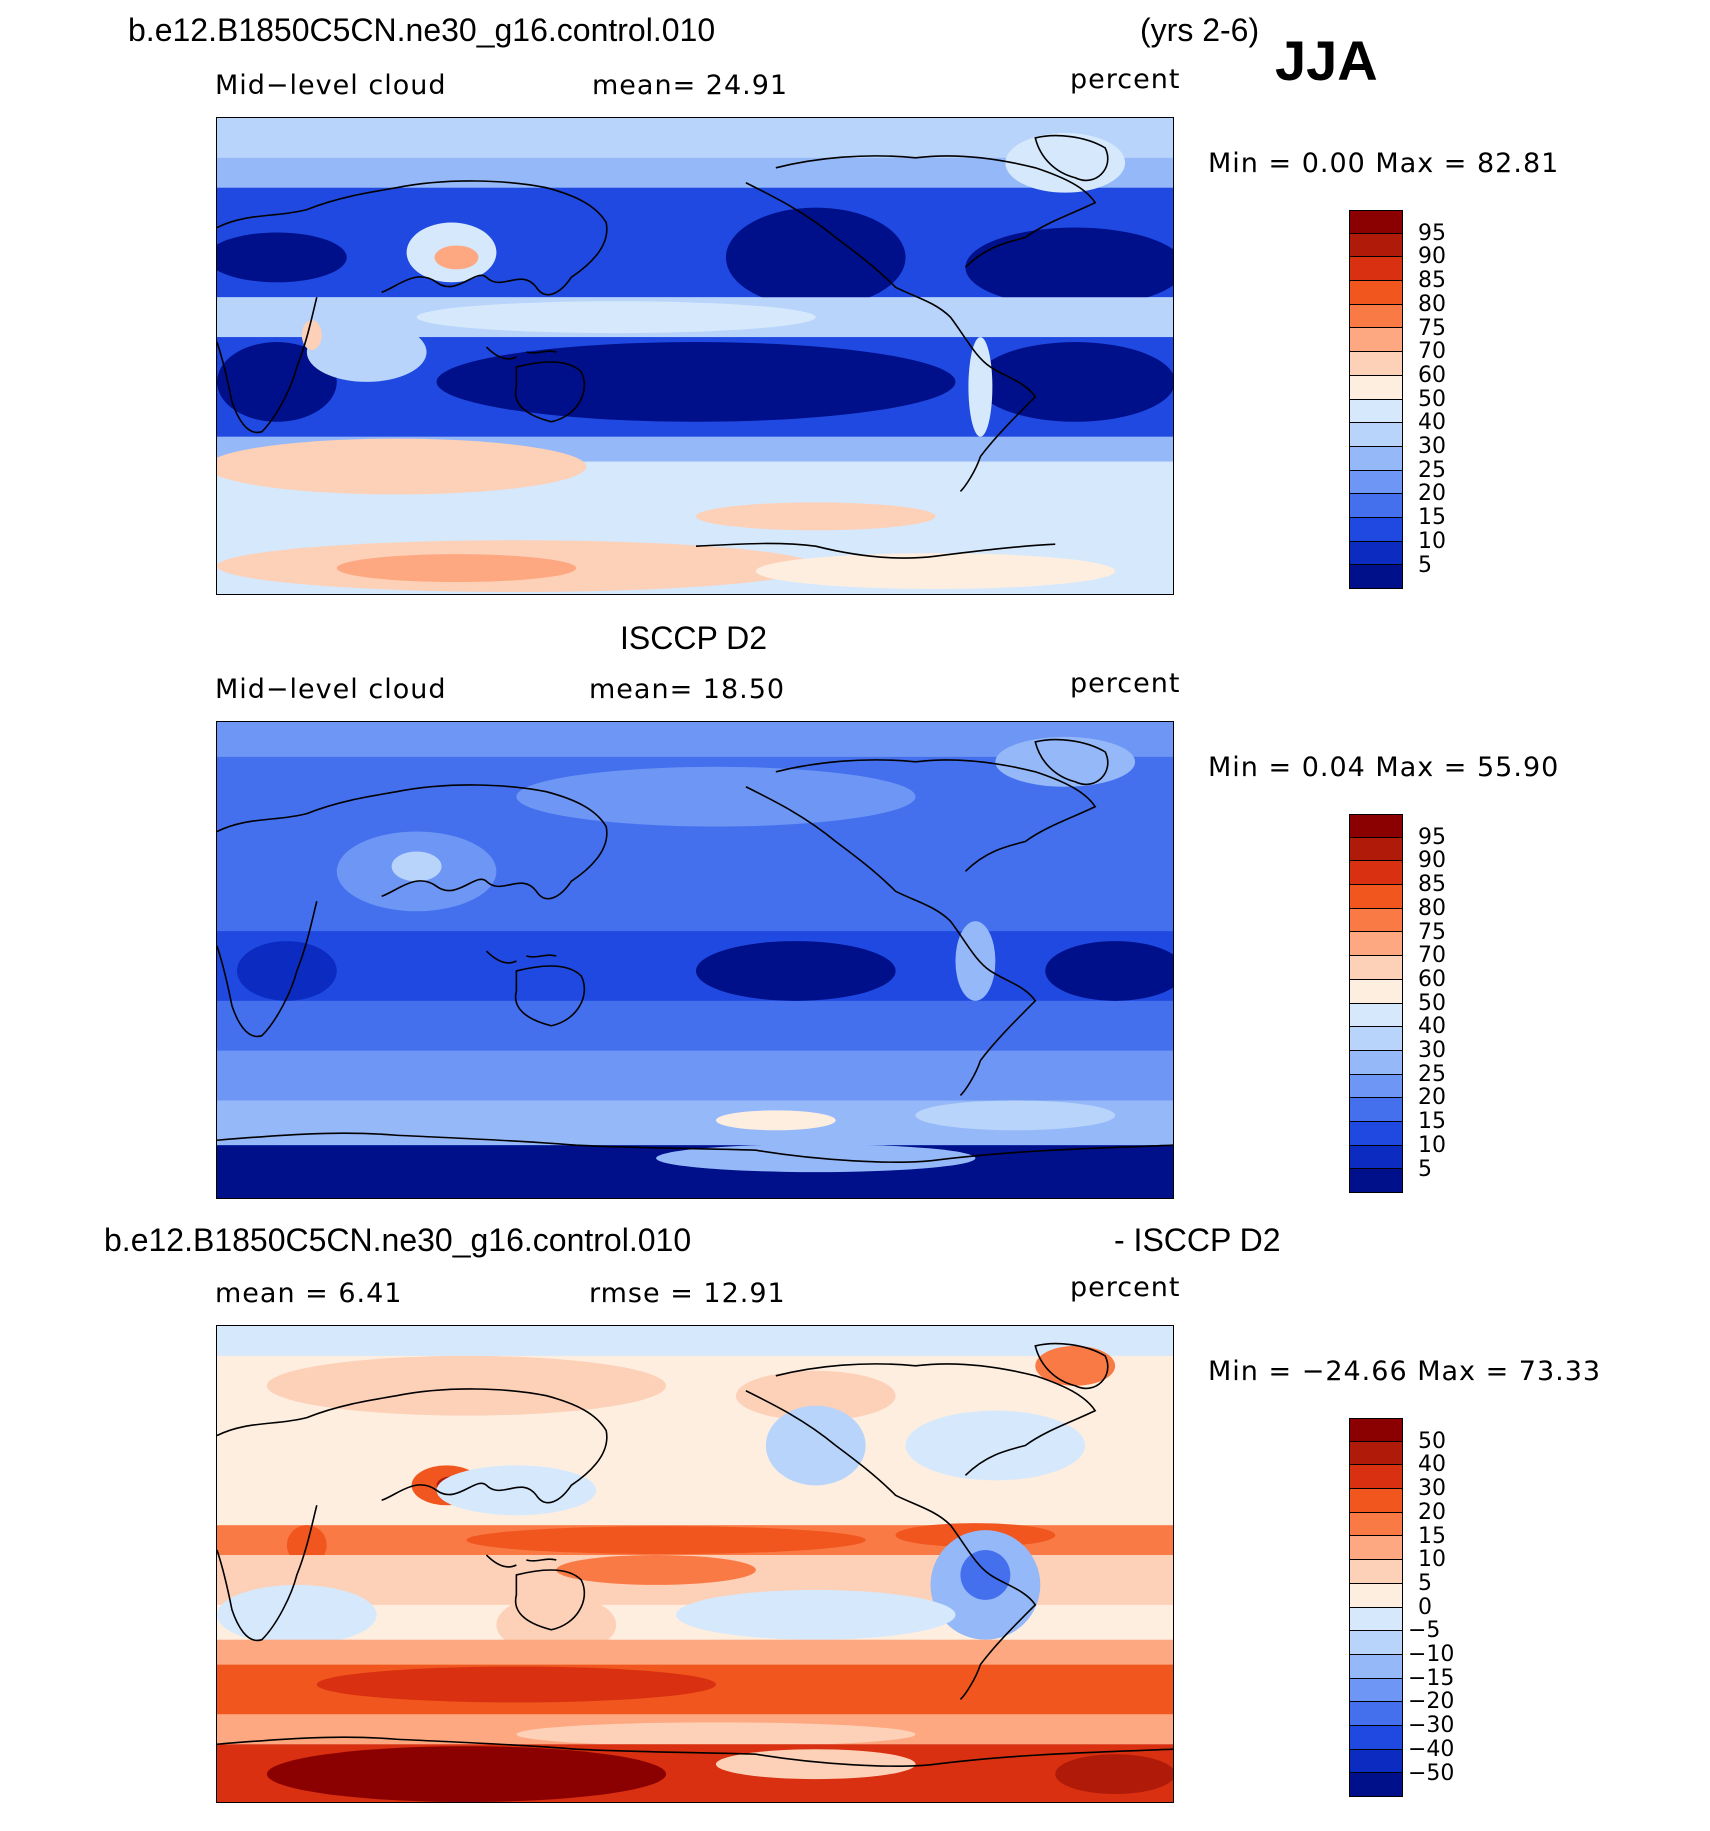  I want to click on panel3-minmax-label: Min = −24.66 Max = 73.33, so click(1405, 1371).